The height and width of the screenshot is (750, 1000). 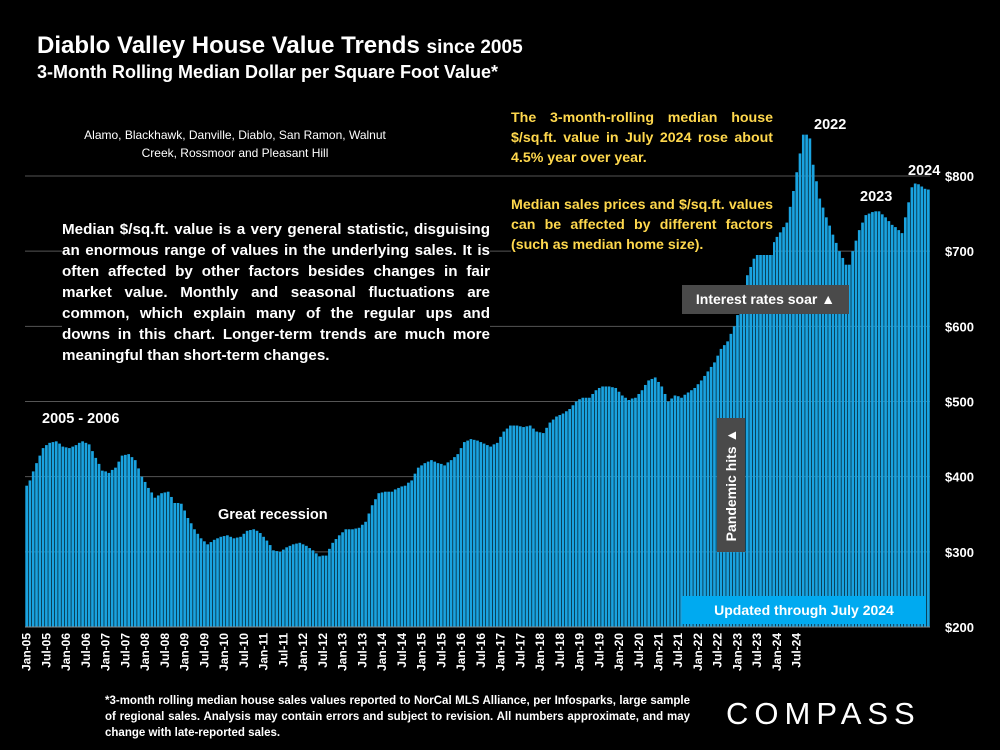 I want to click on x-tick-label: Jan-13, so click(x=343, y=652).